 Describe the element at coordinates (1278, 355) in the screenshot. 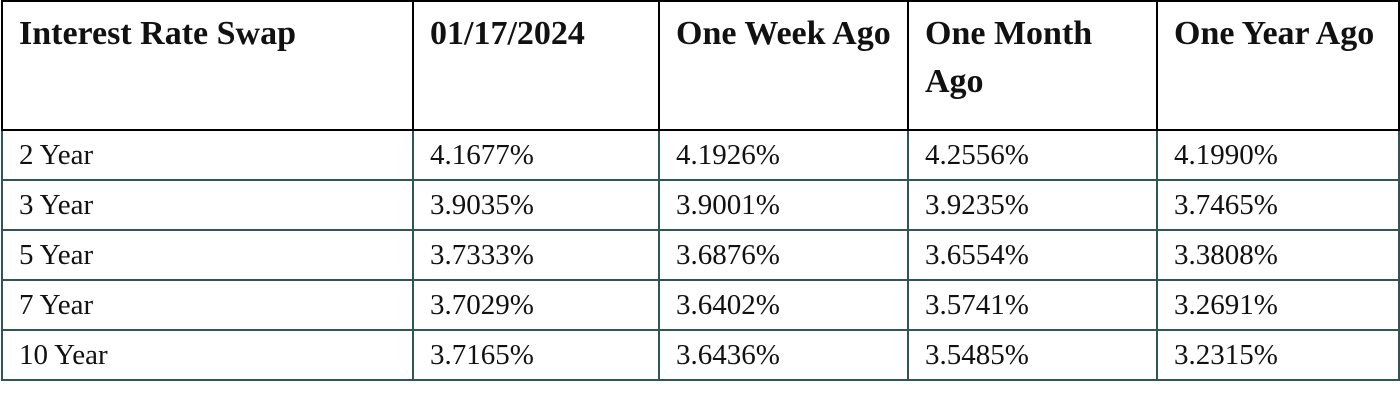

I see `rate-cell: 3.2315%` at that location.